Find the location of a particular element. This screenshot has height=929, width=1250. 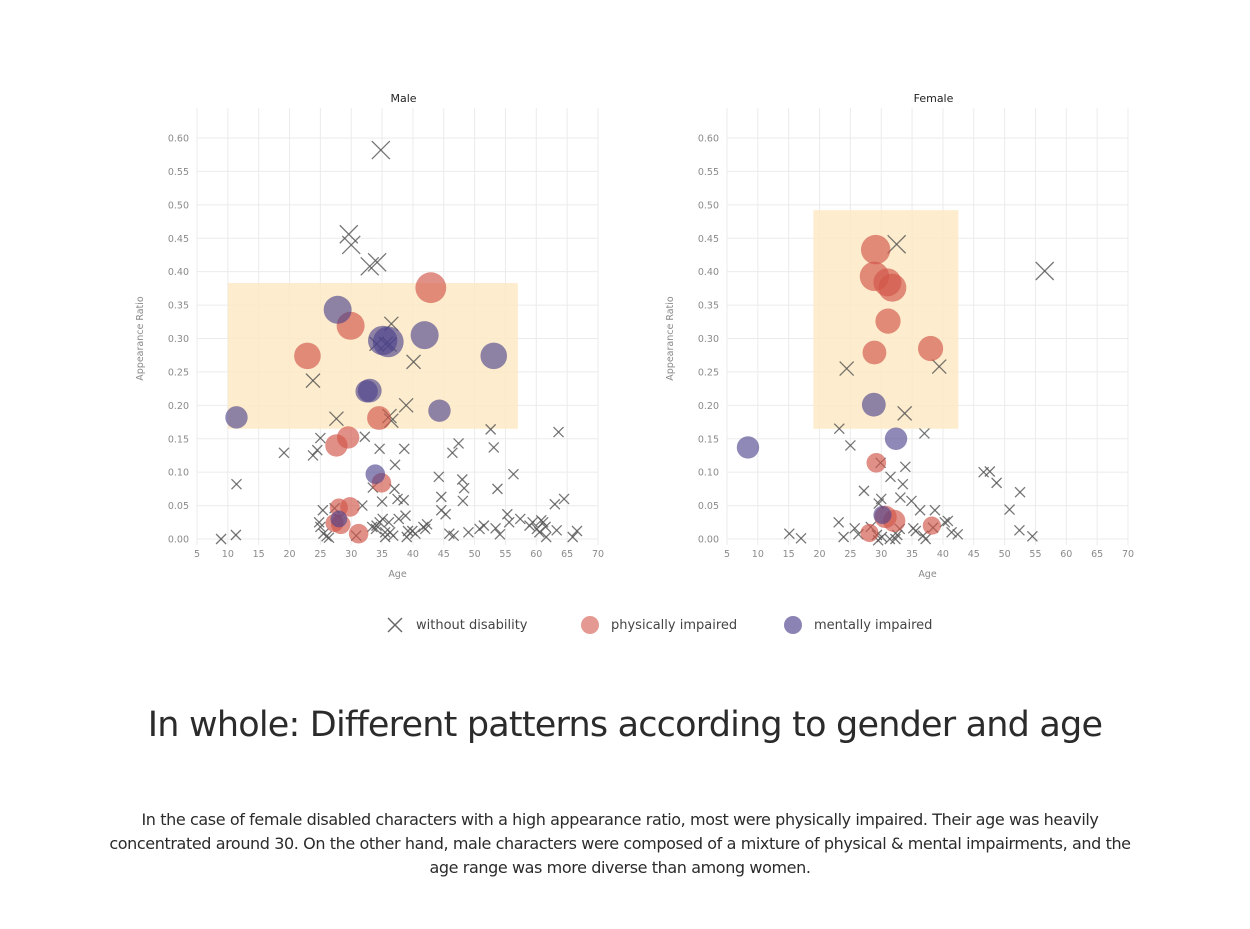

legend-item-physically-impaired: physically impaired is located at coordinates (659, 625).